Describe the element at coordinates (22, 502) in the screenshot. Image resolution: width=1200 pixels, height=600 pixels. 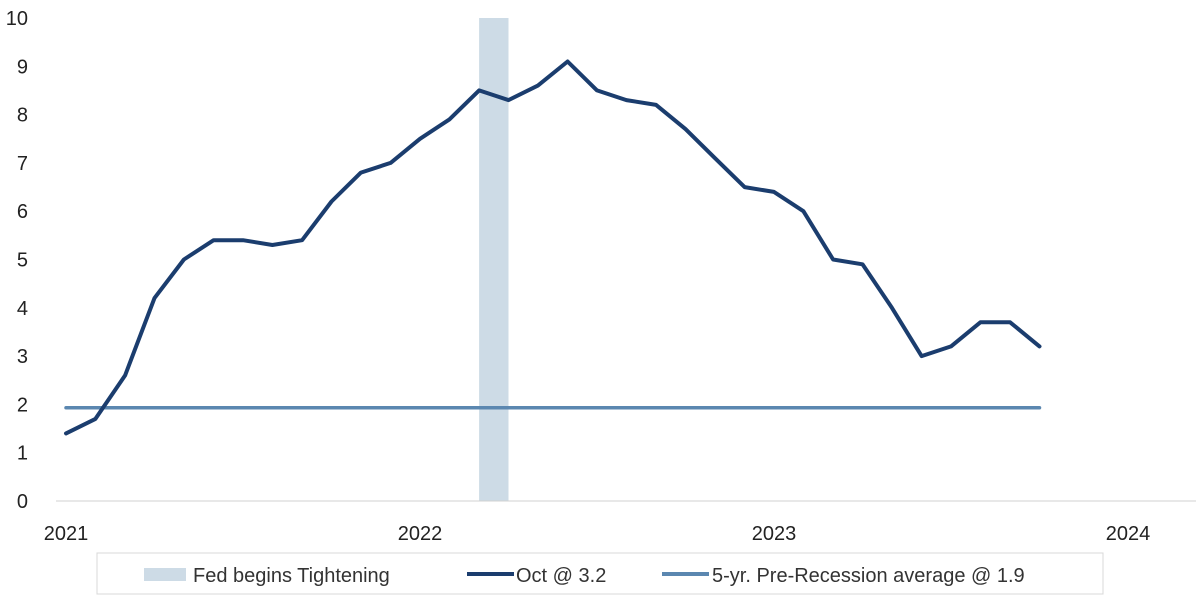
I see `y-tick-label: 0` at that location.